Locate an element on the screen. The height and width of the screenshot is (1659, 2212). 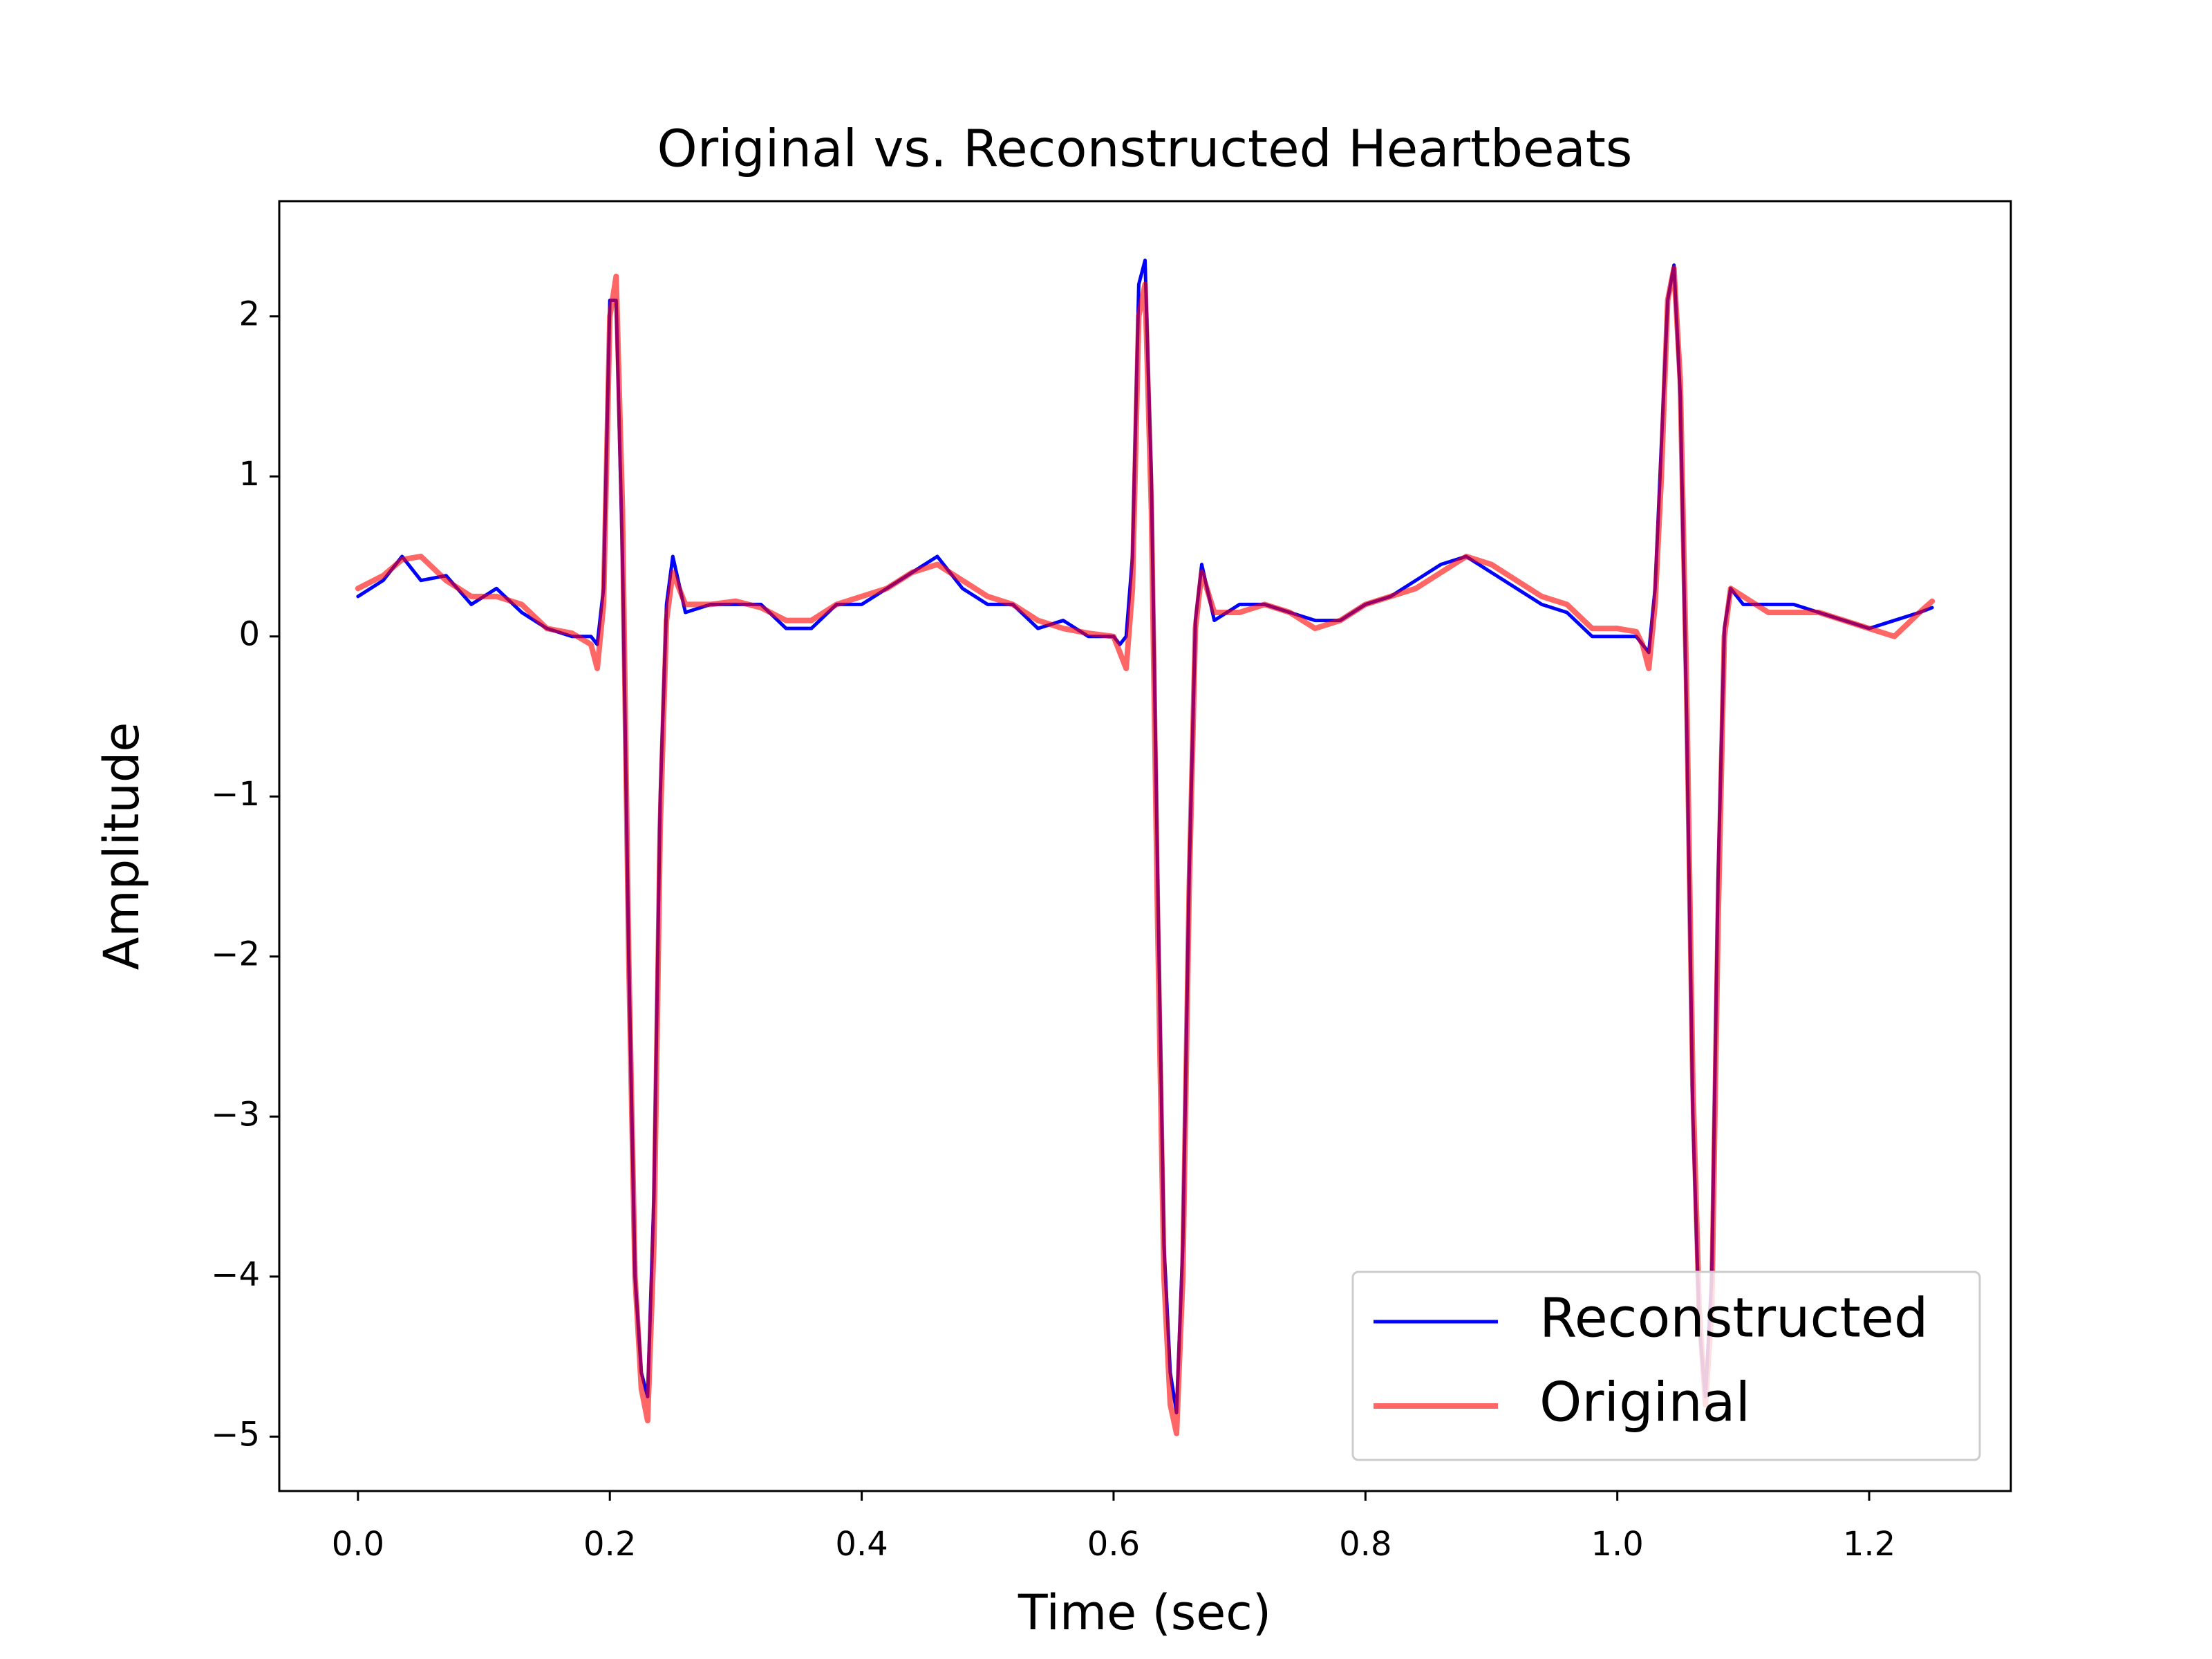
x-tick-label: 0.8 is located at coordinates (1365, 1544).